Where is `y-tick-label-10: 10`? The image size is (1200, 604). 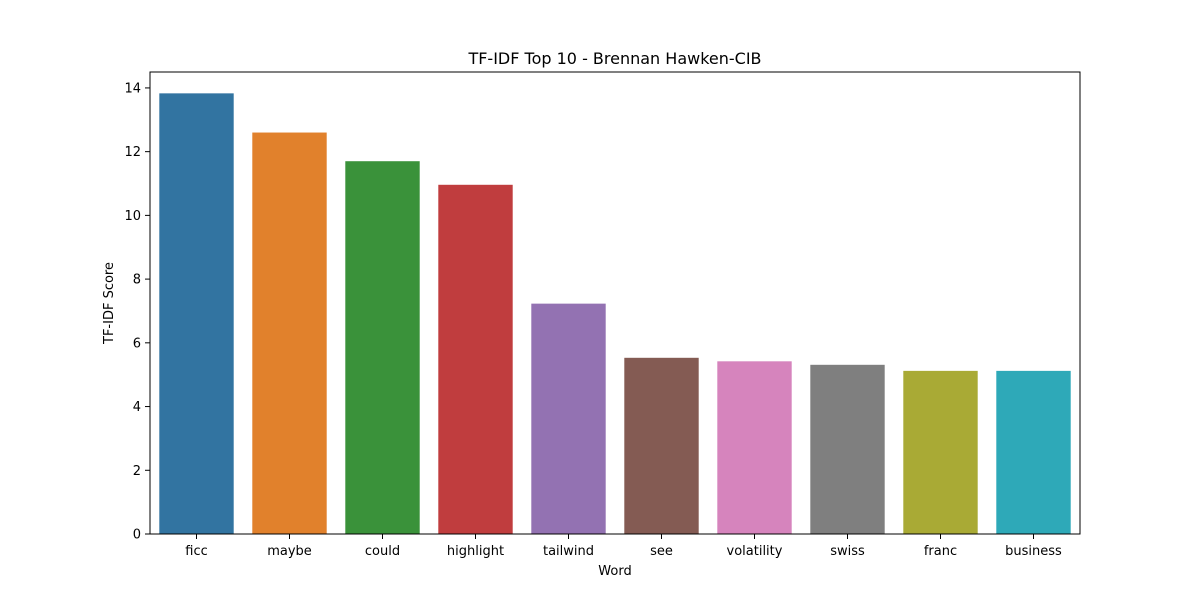
y-tick-label-10: 10 is located at coordinates (132, 216).